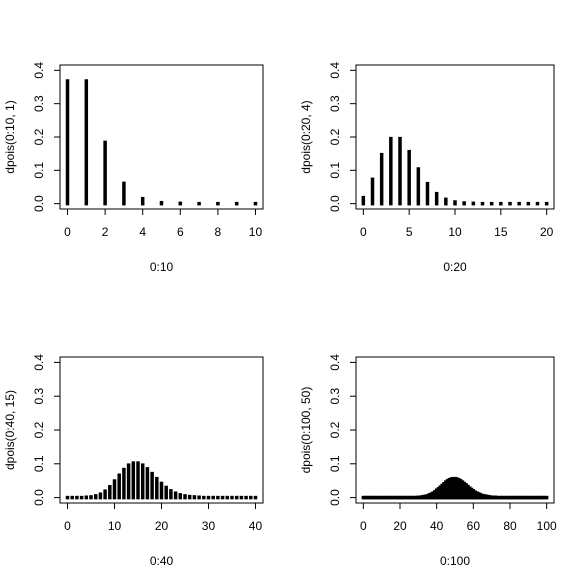 The width and height of the screenshot is (587, 586). I want to click on x-tick-label: 2, so click(105, 232).